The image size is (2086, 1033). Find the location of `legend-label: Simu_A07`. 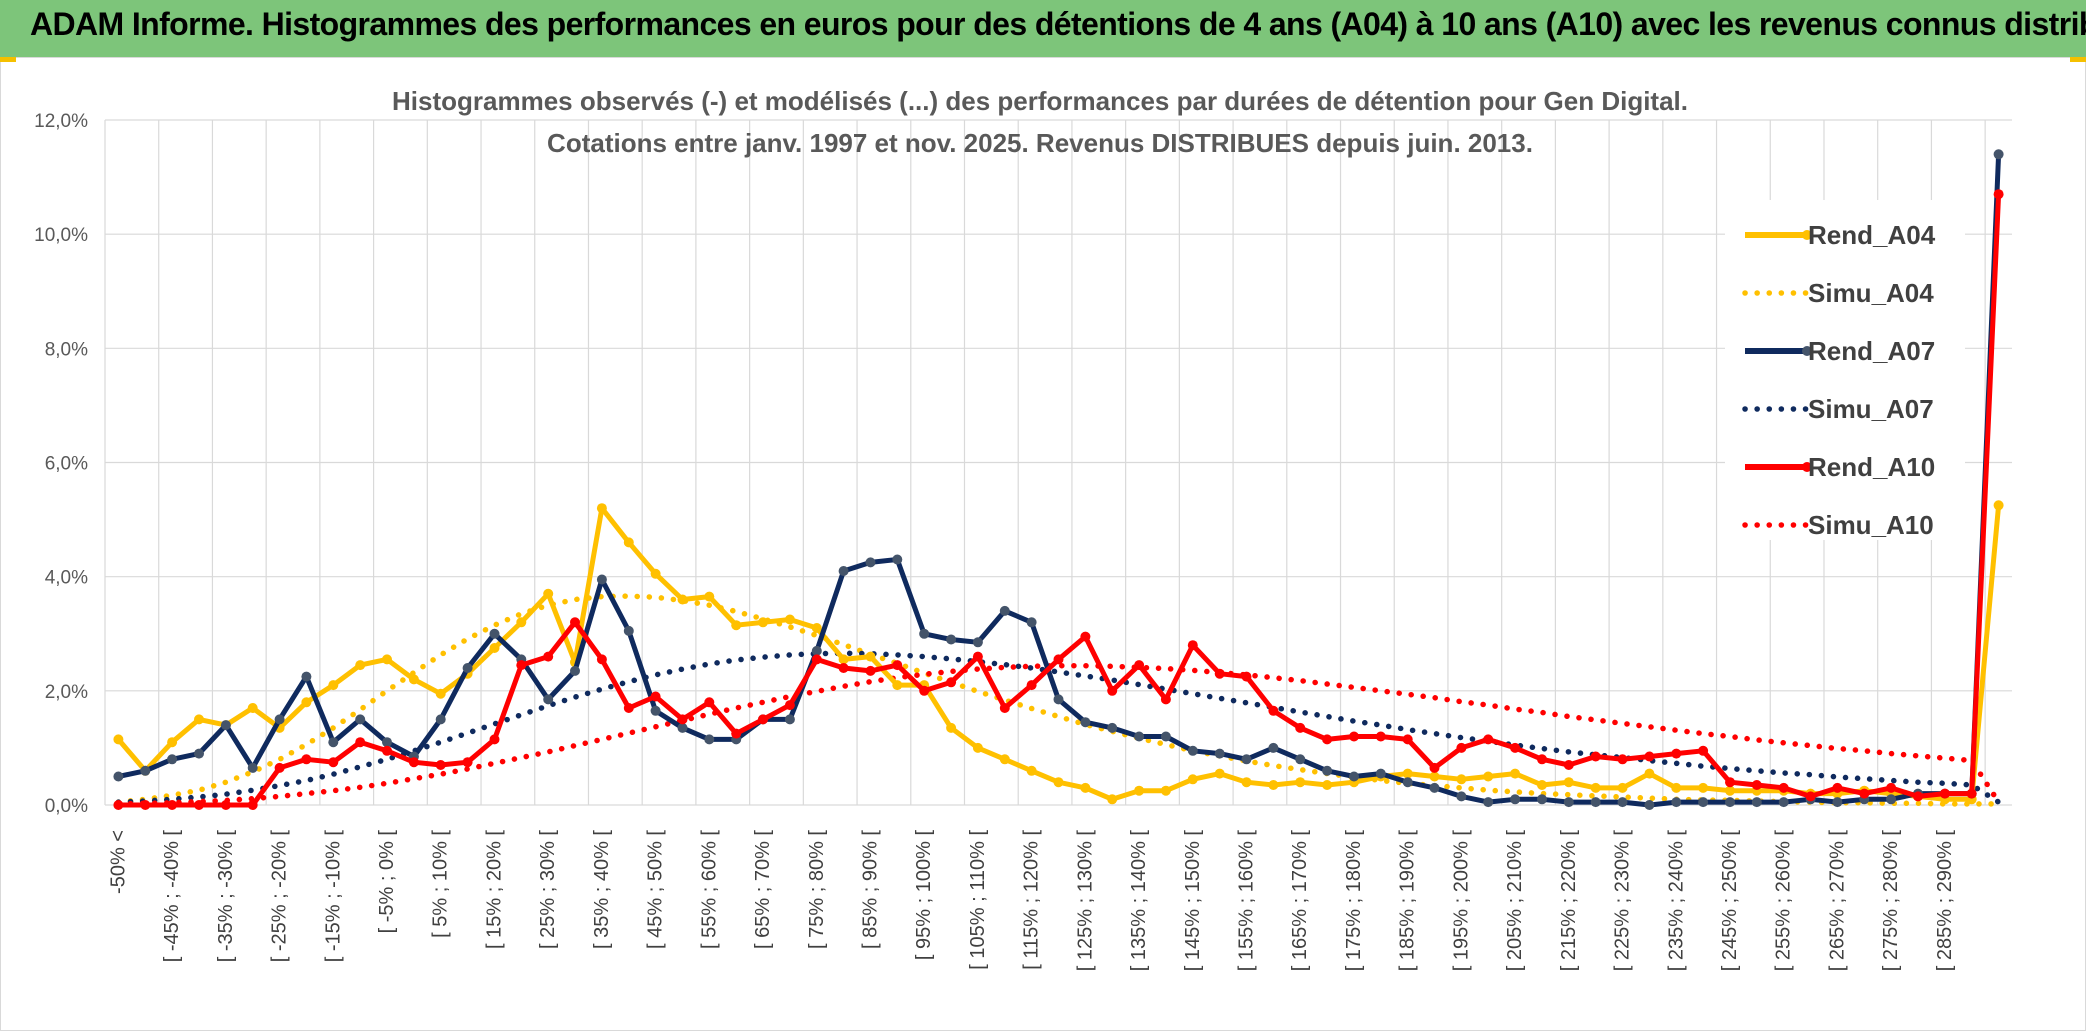

legend-label: Simu_A07 is located at coordinates (1871, 409).